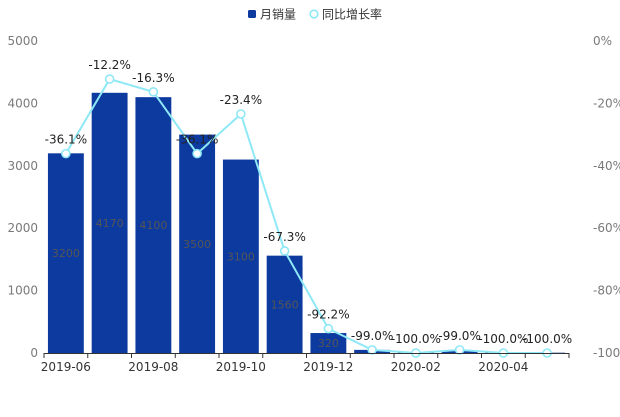  What do you see at coordinates (241, 256) in the screenshot?
I see `bar-value-label: 3100` at bounding box center [241, 256].